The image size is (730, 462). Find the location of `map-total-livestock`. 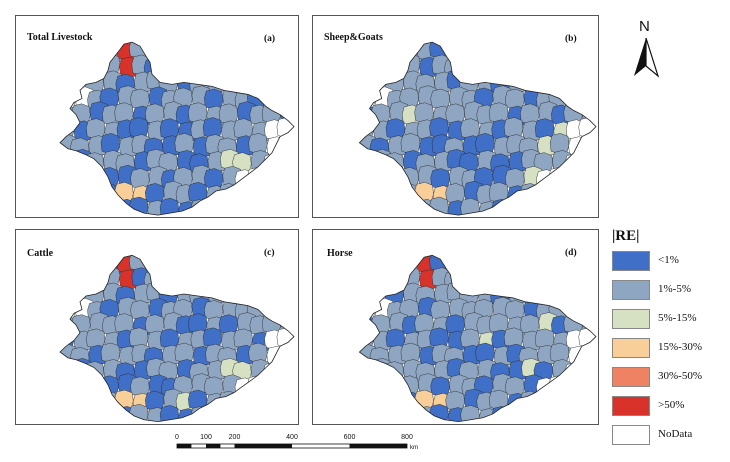

map-total-livestock is located at coordinates (177, 128).